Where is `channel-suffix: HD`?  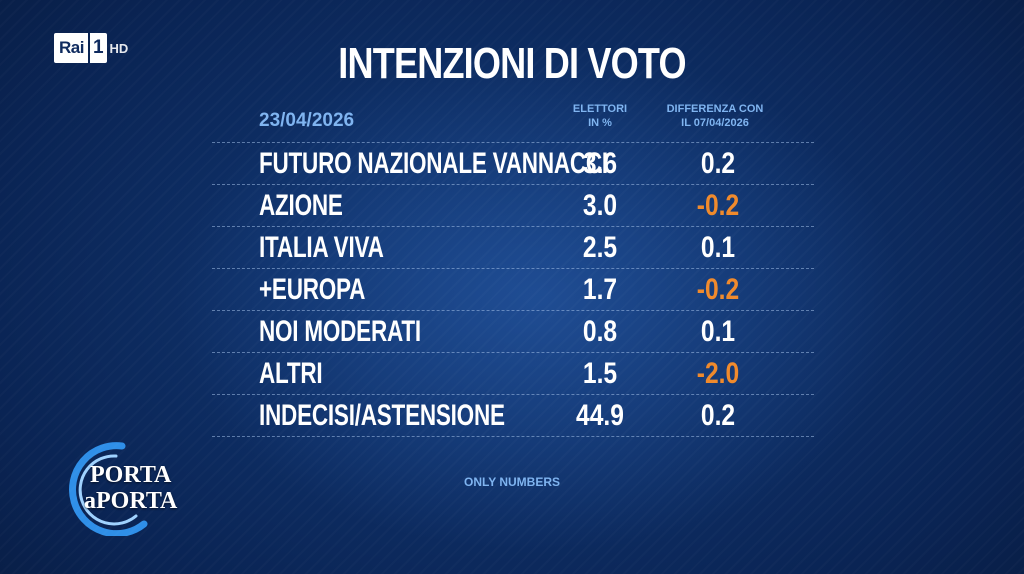
channel-suffix: HD is located at coordinates (119, 48).